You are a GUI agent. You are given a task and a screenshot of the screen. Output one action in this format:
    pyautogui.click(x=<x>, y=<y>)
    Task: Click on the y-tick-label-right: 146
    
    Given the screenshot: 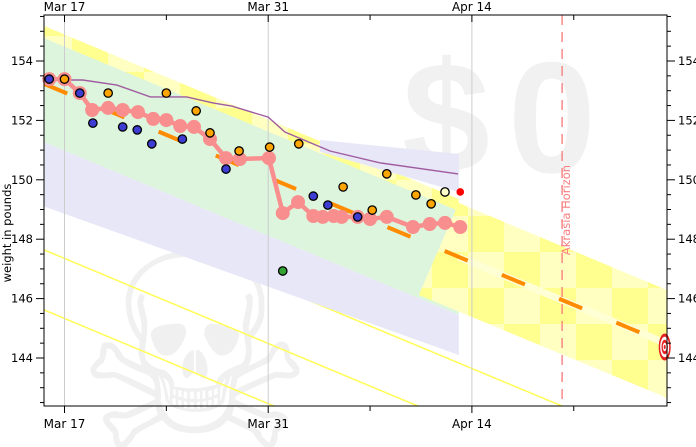 What is the action you would take?
    pyautogui.click(x=687, y=299)
    